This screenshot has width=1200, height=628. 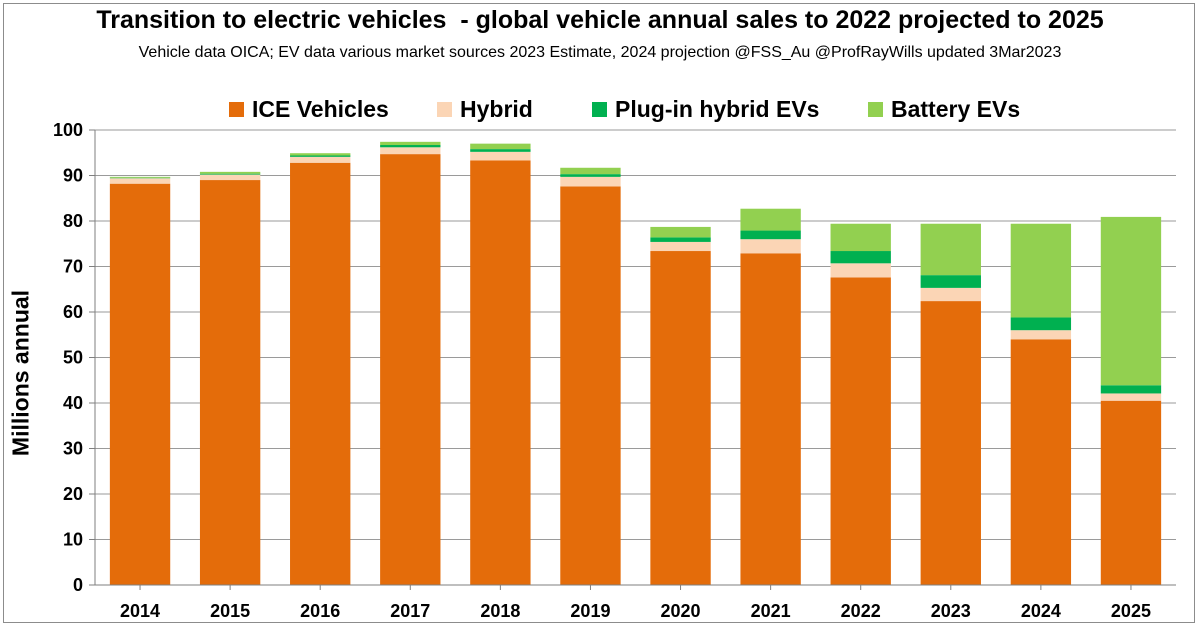 What do you see at coordinates (236, 109) in the screenshot?
I see `legend-swatch-ice` at bounding box center [236, 109].